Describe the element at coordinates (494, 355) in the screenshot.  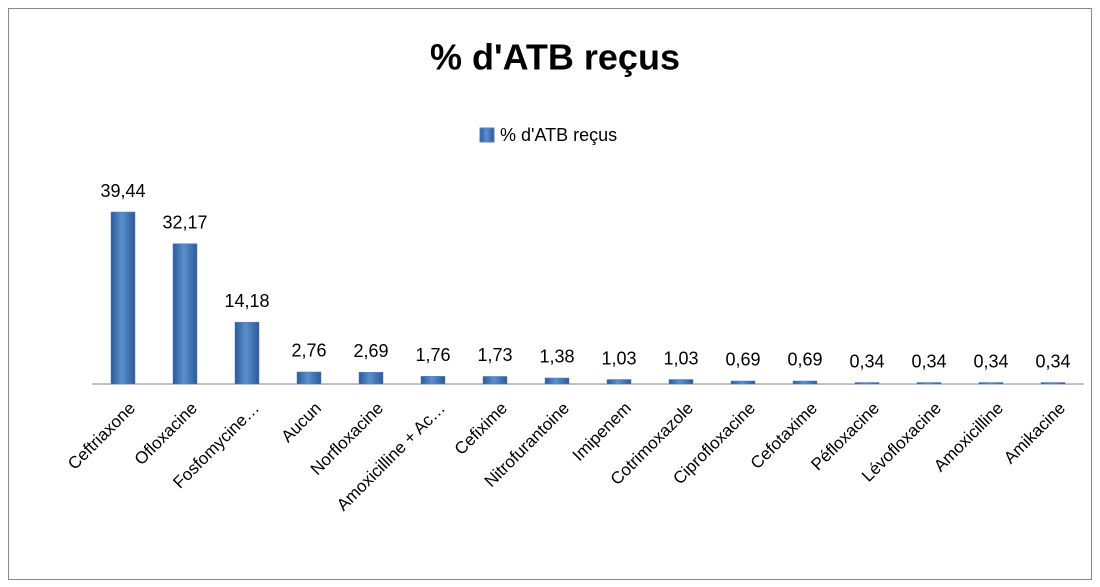
I see `data-label: 1,73` at that location.